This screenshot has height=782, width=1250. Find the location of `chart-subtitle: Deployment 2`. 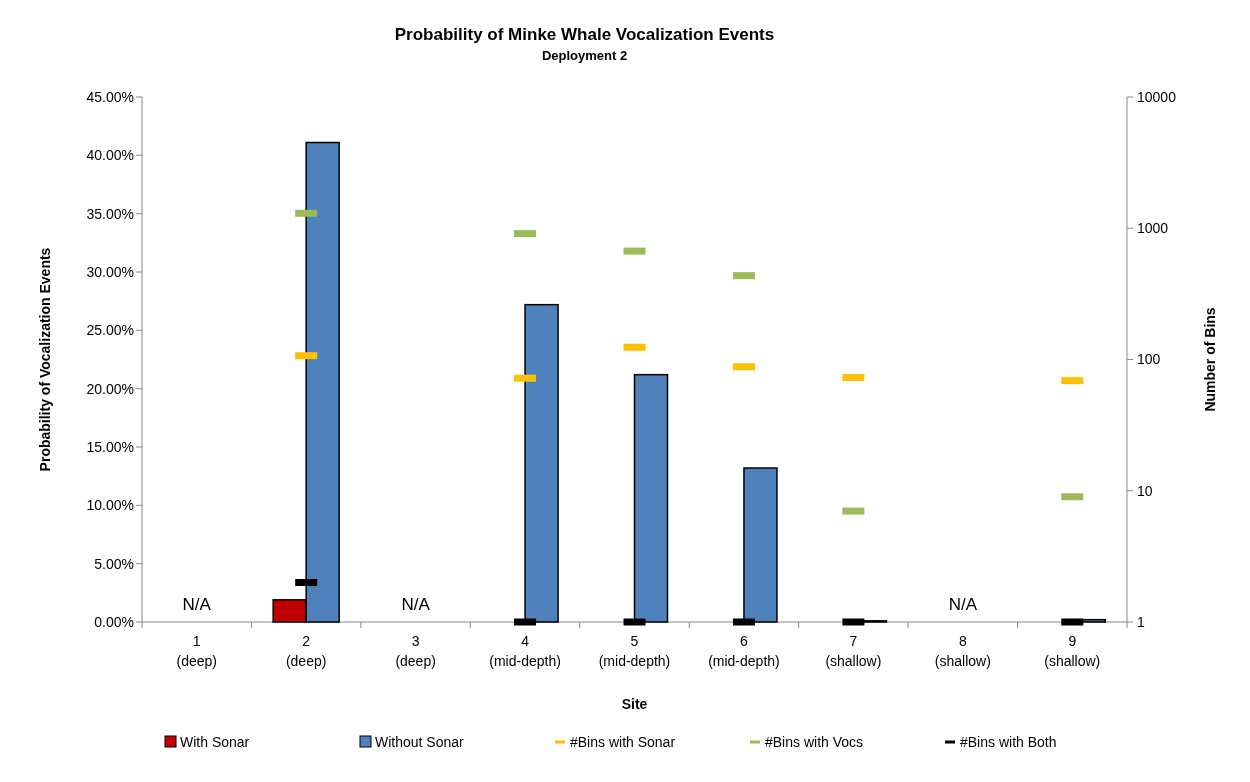

chart-subtitle: Deployment 2 is located at coordinates (584, 55).